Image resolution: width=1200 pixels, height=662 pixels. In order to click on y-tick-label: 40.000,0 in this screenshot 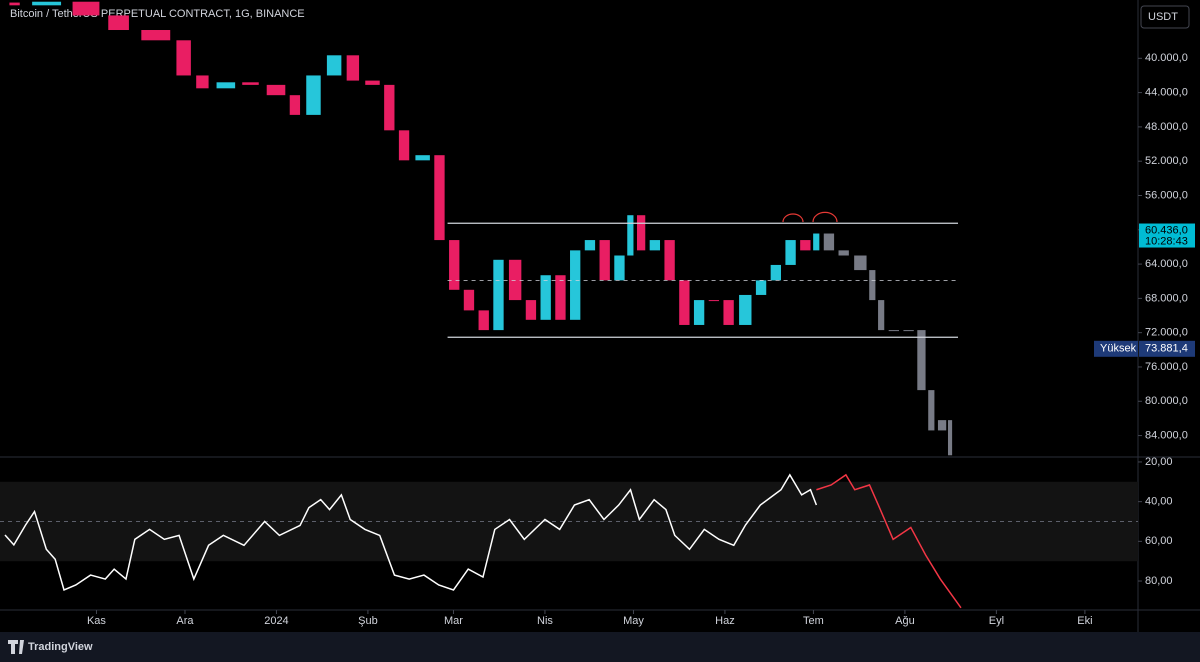, I will do `click(1166, 58)`.